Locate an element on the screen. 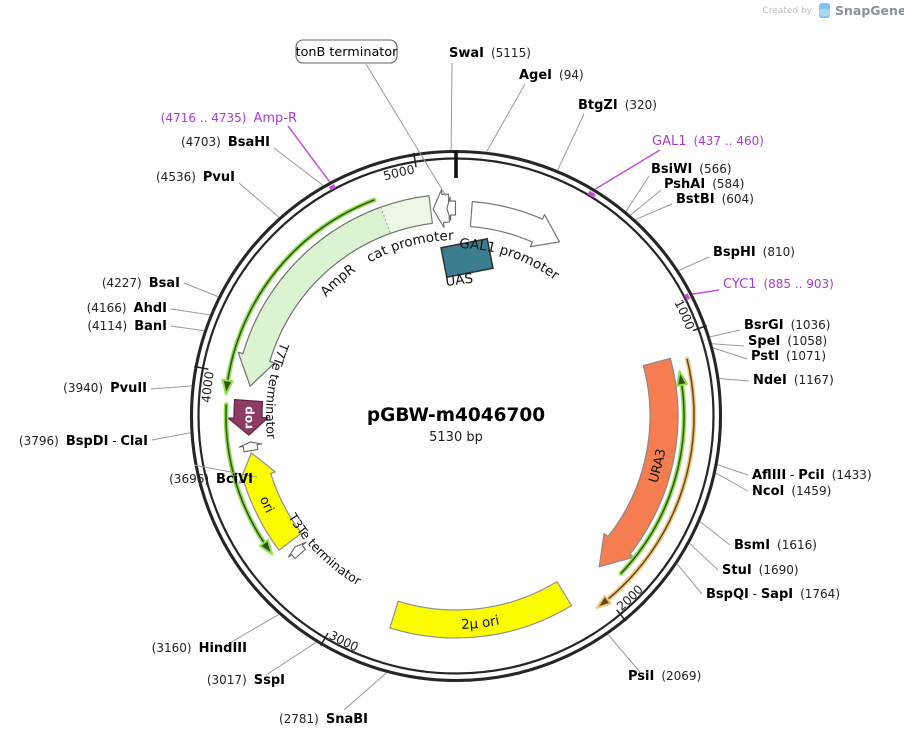  plasmid-title: pGBW-m4046700 is located at coordinates (456, 415).